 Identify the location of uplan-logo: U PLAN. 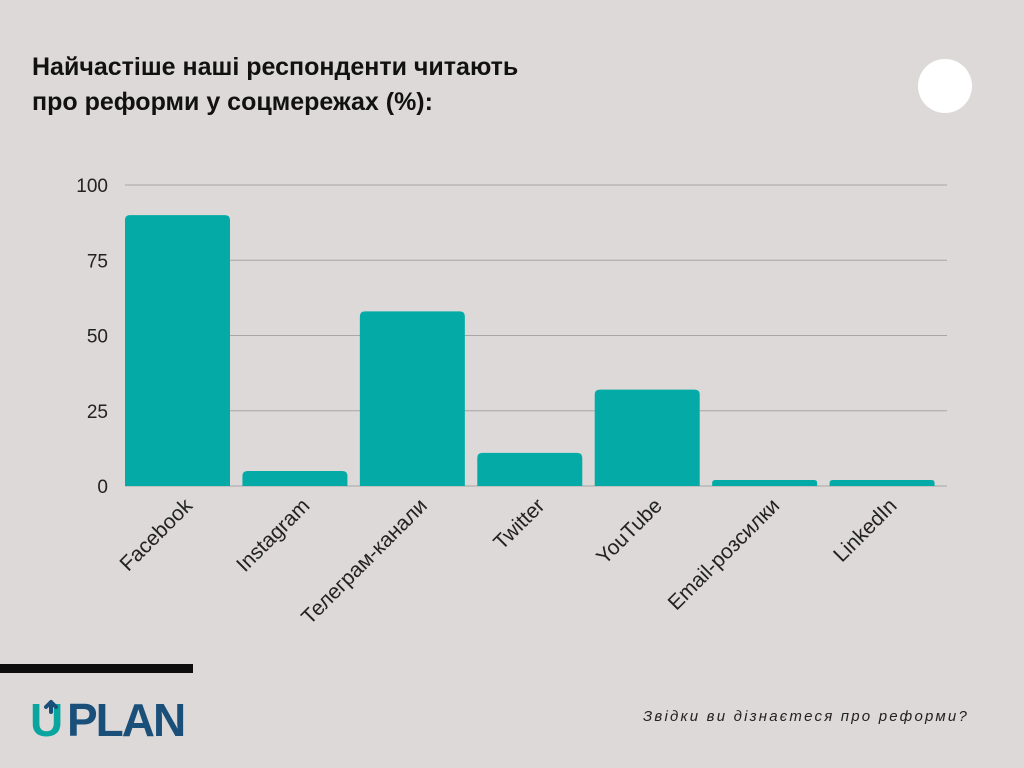
(108, 718).